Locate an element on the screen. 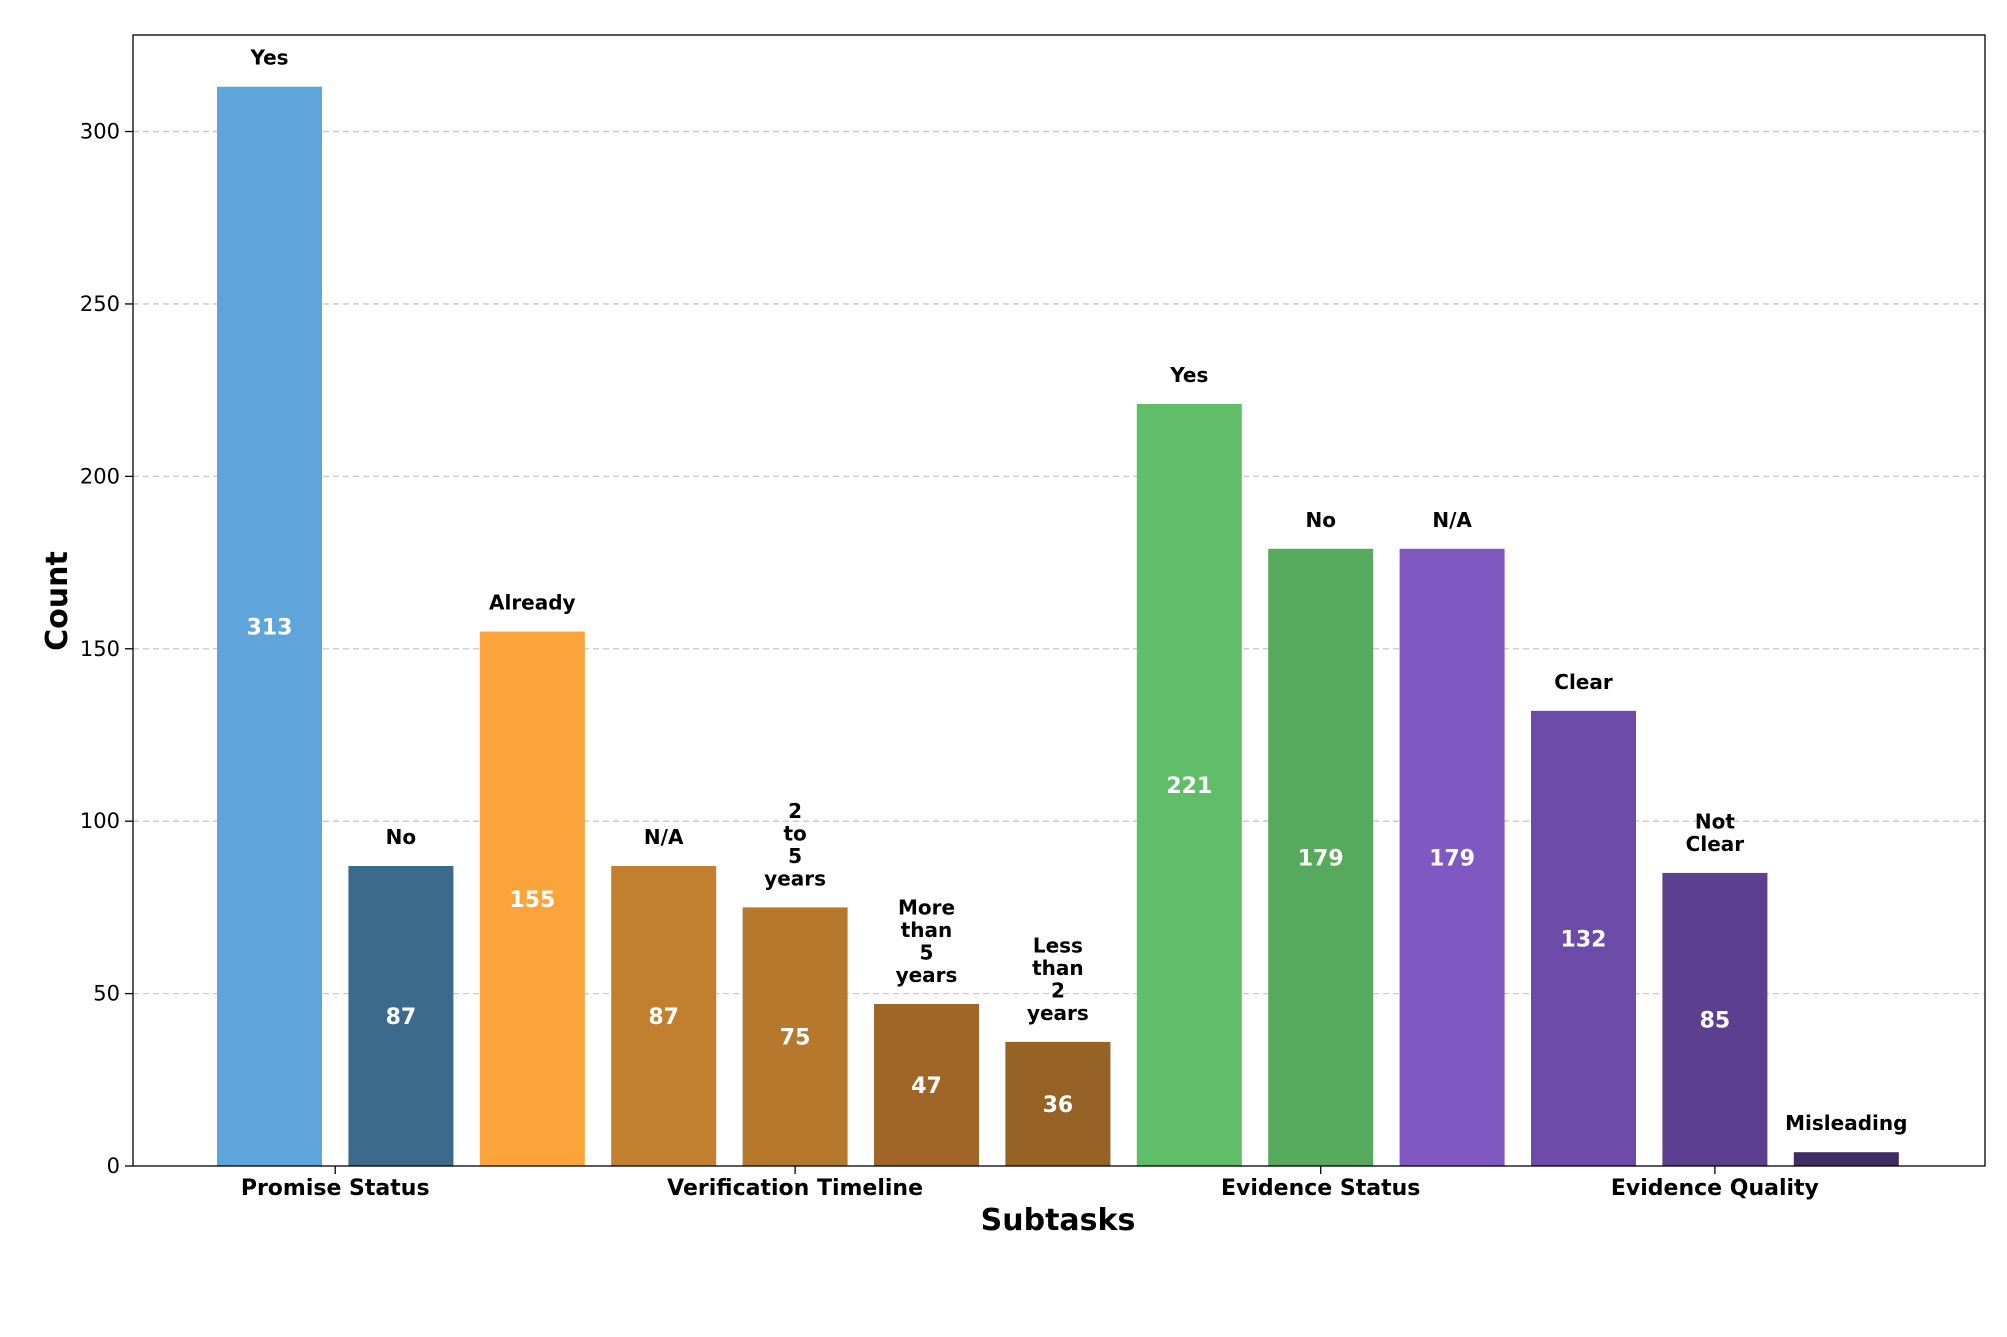 This screenshot has width=2007, height=1337. bar-category-label: More than 5 years is located at coordinates (927, 941).